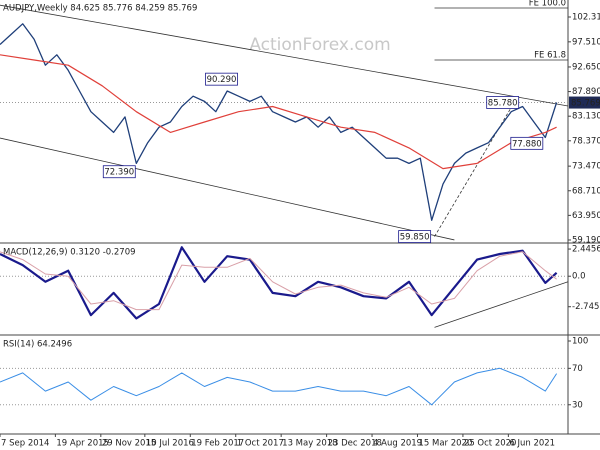 The width and height of the screenshot is (600, 450). What do you see at coordinates (586, 307) in the screenshot?
I see `y-tick-label: -2.7452` at bounding box center [586, 307].